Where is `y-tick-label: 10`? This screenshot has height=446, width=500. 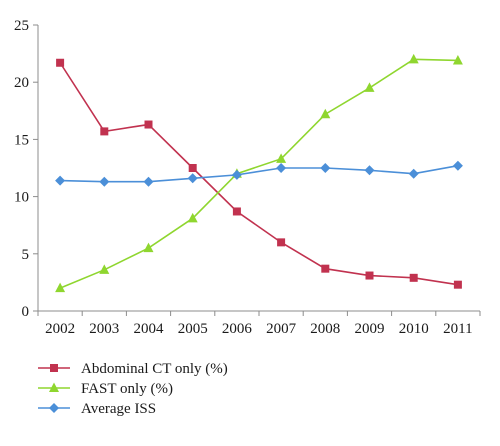
y-tick-label: 10 is located at coordinates (21, 198).